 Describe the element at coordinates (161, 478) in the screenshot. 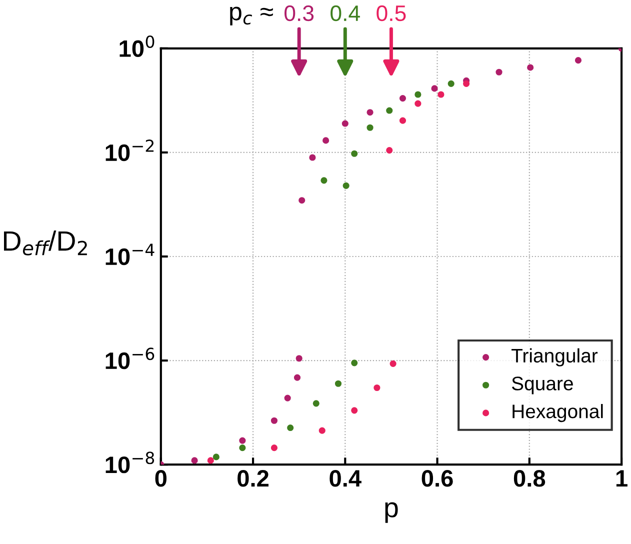

I see `x-tick-label: 0` at that location.